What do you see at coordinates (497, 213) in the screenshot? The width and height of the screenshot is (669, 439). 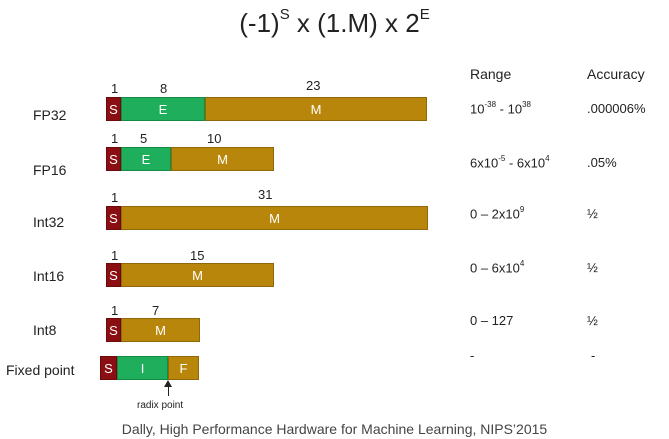 I see `range-int32: 0 – 2x109` at bounding box center [497, 213].